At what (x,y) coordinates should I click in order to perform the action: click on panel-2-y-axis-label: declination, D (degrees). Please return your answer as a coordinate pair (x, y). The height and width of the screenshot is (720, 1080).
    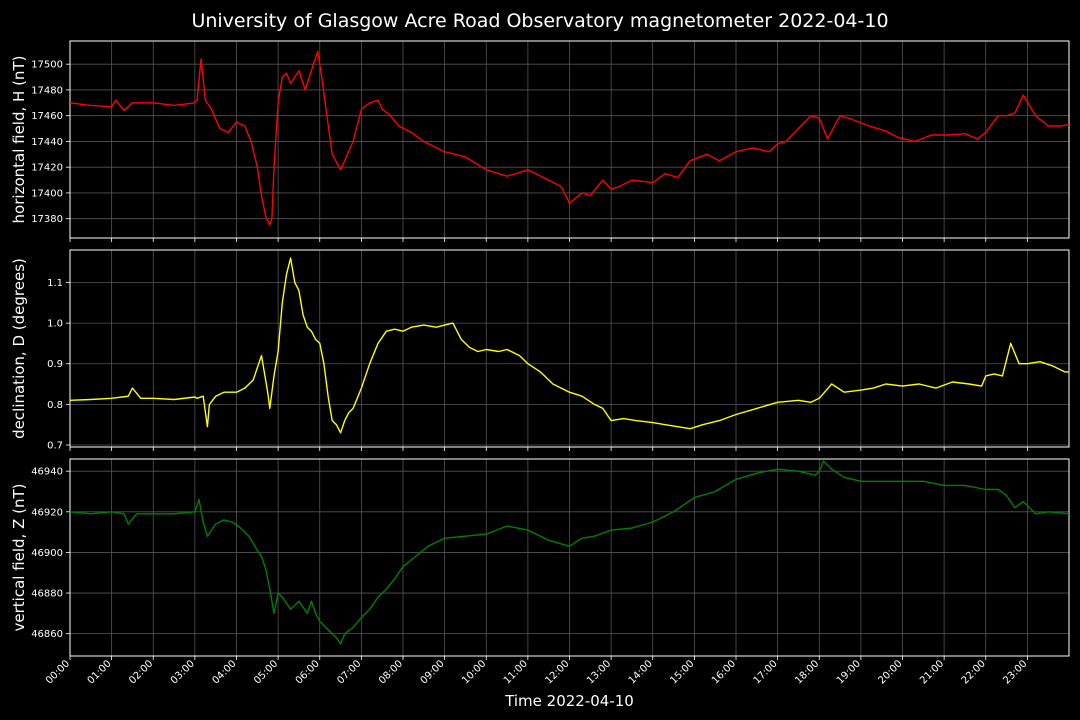
    Looking at the image, I should click on (19, 348).